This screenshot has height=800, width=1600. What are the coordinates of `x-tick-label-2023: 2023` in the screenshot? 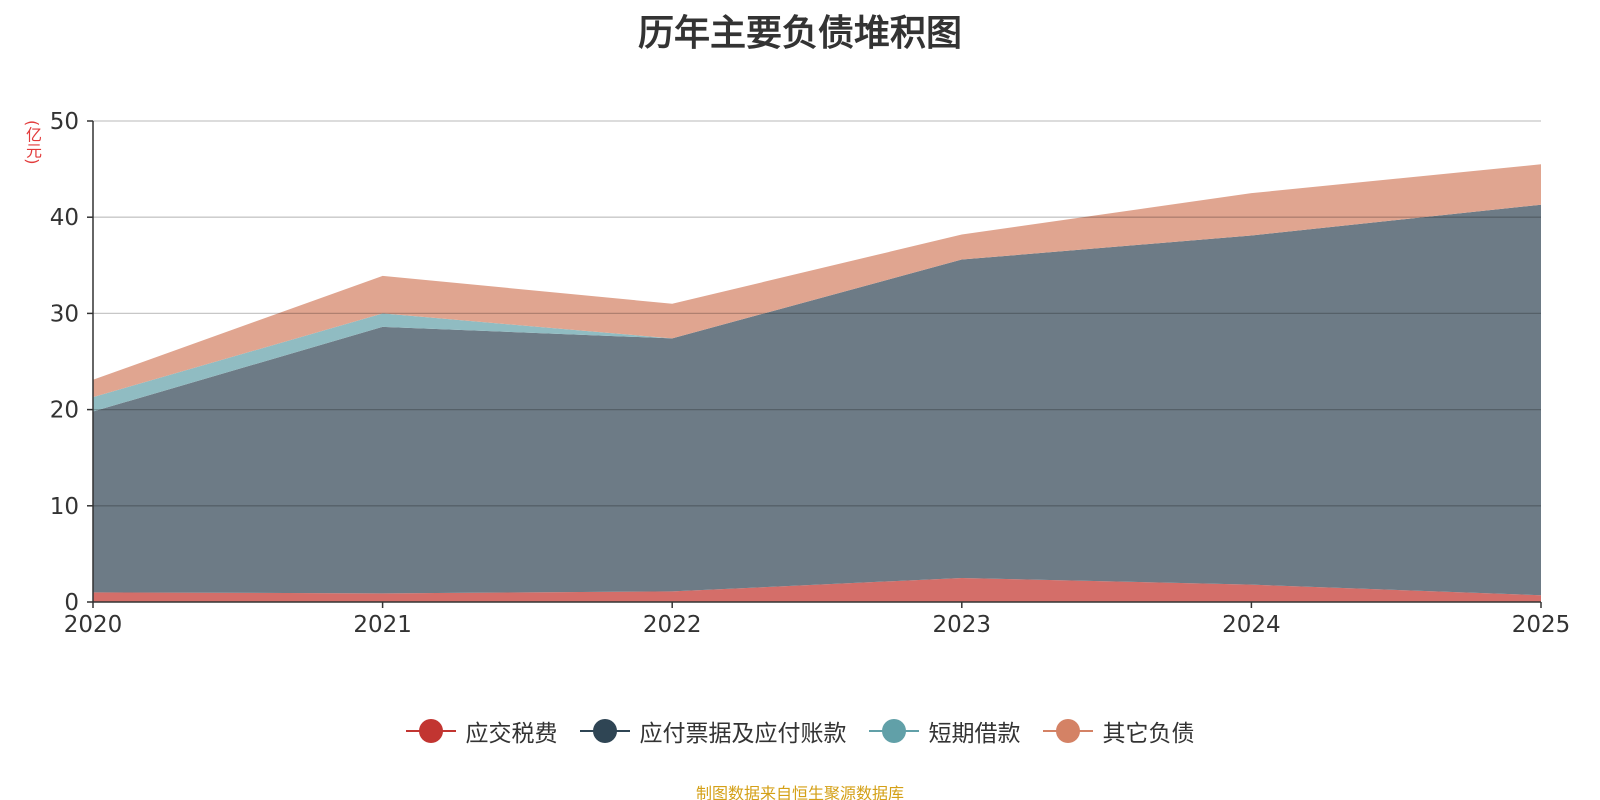 It's located at (962, 625).